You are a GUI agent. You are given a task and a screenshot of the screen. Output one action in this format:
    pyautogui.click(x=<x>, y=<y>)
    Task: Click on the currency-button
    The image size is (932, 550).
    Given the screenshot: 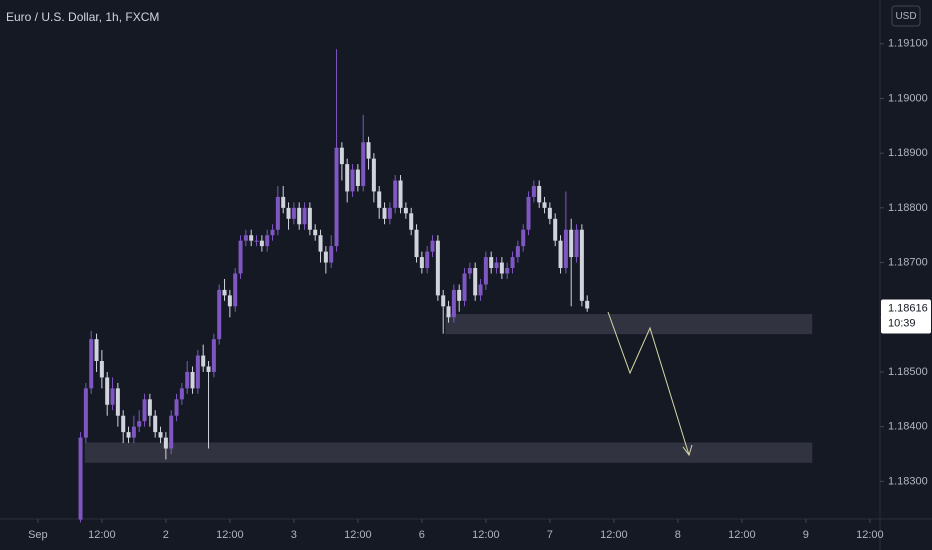 What is the action you would take?
    pyautogui.click(x=906, y=16)
    